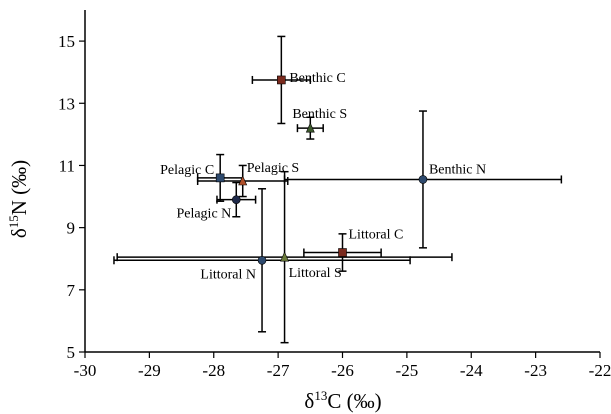  I want to click on benthic-n-marker, so click(423, 179).